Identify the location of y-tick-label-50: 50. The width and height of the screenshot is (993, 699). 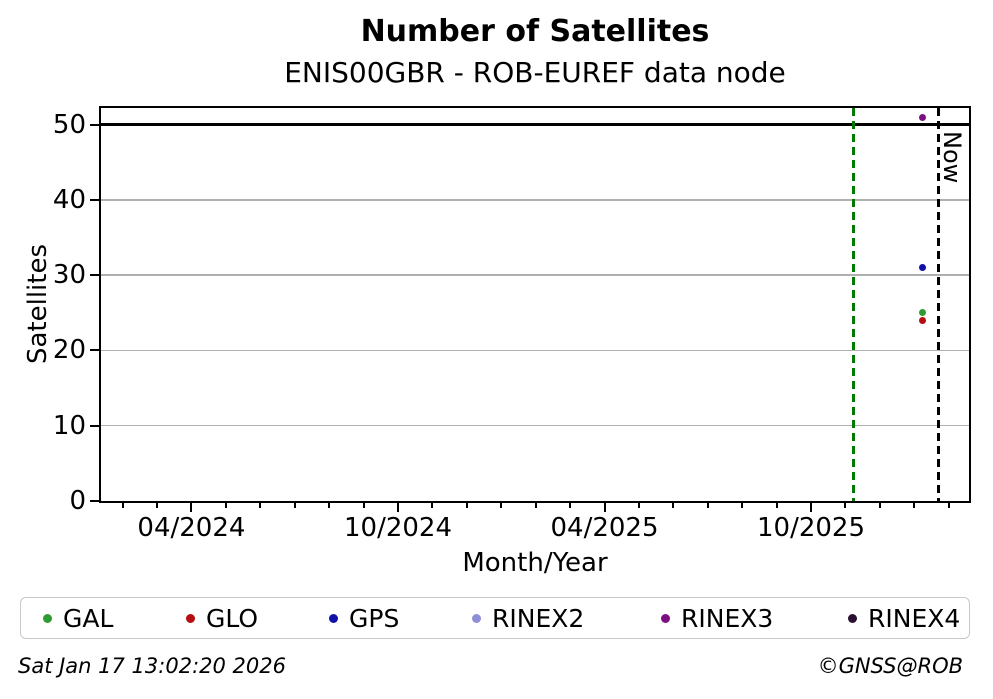
(69, 124).